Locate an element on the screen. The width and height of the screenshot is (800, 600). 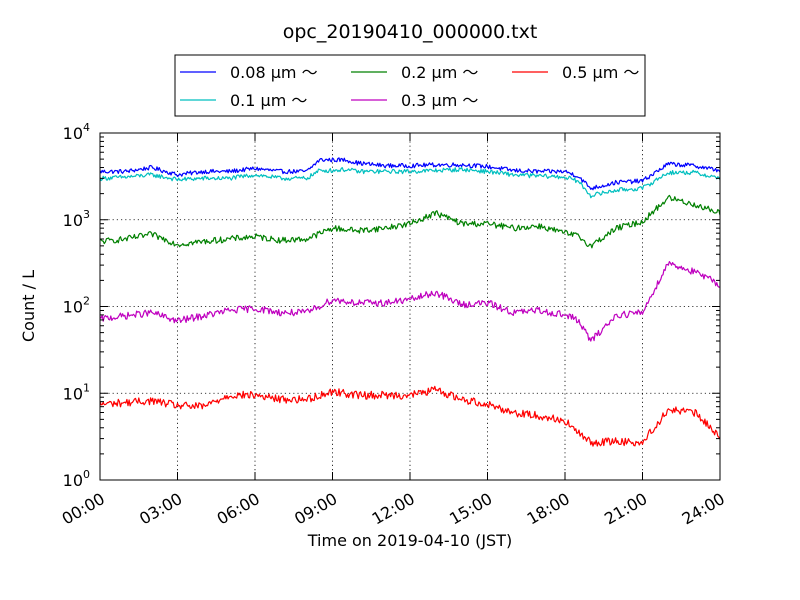
y-tick-labels: 10⁰ 10¹ 10² 10³ 10⁴ is located at coordinates (76, 305).